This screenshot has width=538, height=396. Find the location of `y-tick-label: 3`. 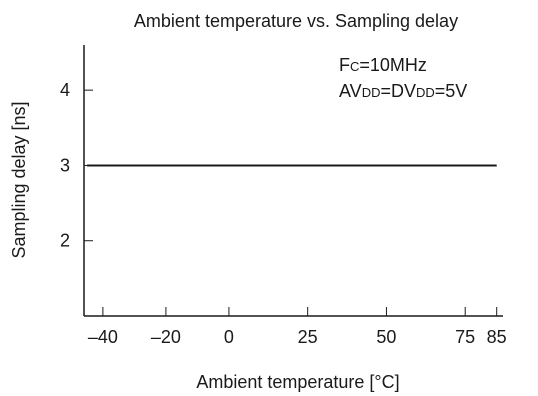

y-tick-label: 3 is located at coordinates (65, 165).